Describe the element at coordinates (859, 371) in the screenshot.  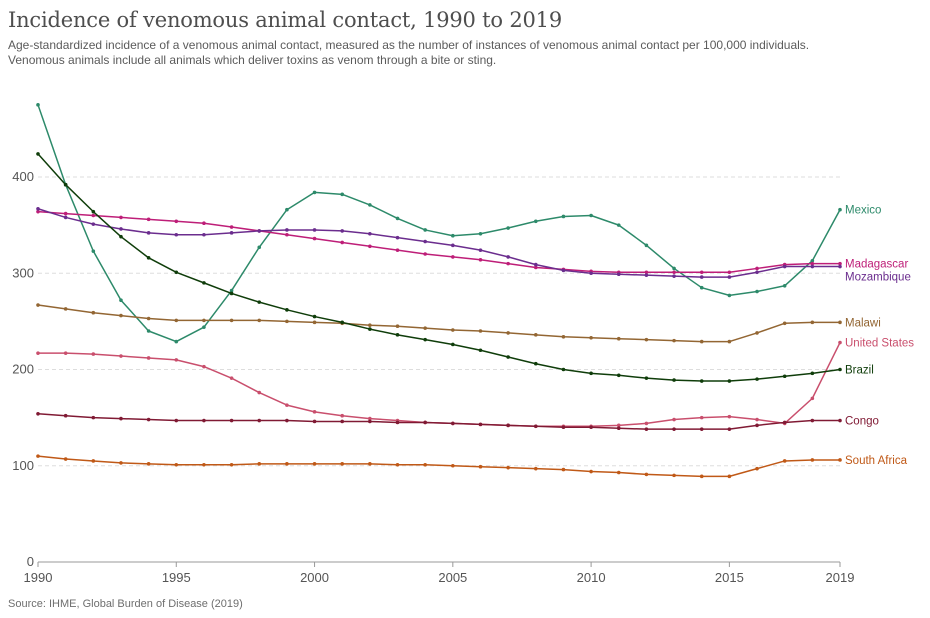
I see `series-label-brazil: Brazil` at that location.